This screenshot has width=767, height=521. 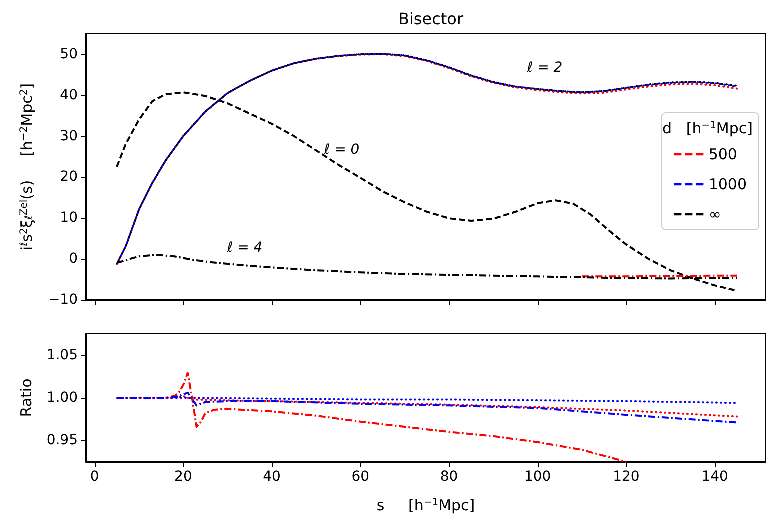 I want to click on annotation: ℓ = 0, so click(x=341, y=150).